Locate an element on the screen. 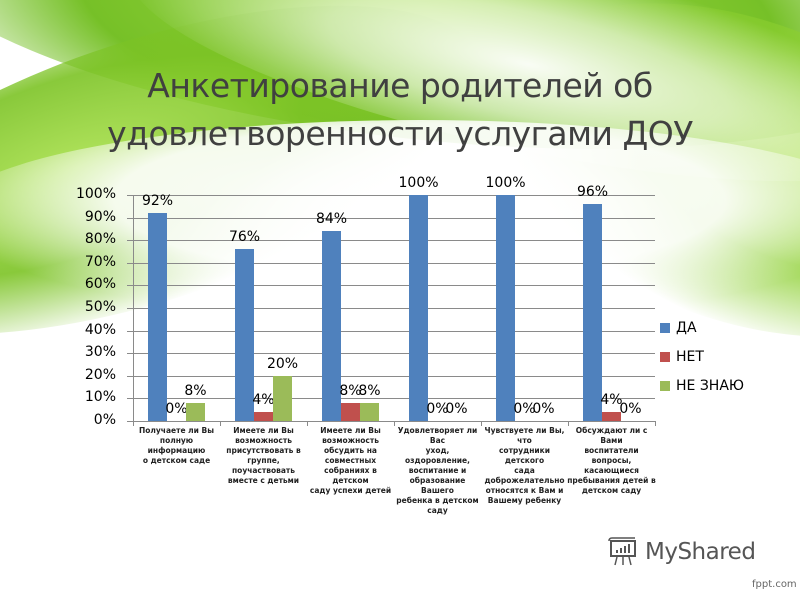 The width and height of the screenshot is (800, 600). legend-item-yes: ДА is located at coordinates (702, 327).